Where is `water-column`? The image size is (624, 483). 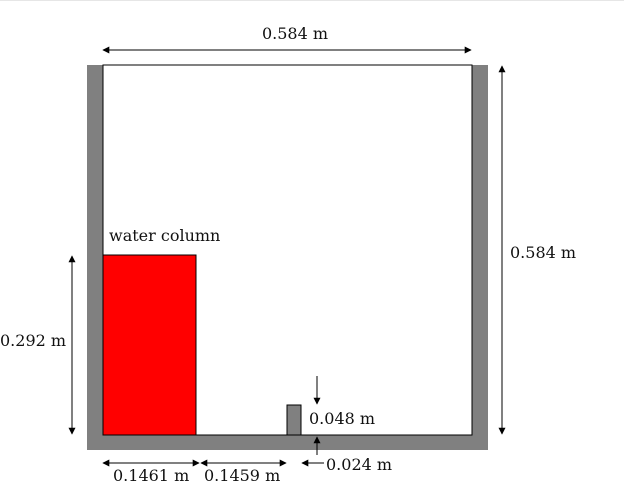 water-column is located at coordinates (149, 345).